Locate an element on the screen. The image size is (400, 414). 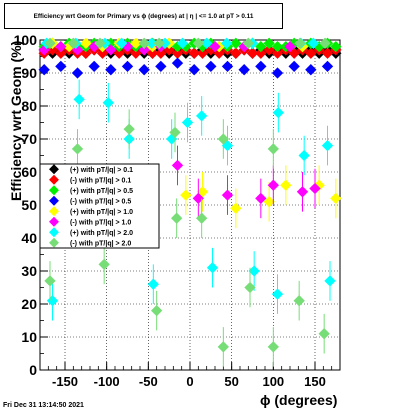
legend-box is located at coordinates (99, 206).